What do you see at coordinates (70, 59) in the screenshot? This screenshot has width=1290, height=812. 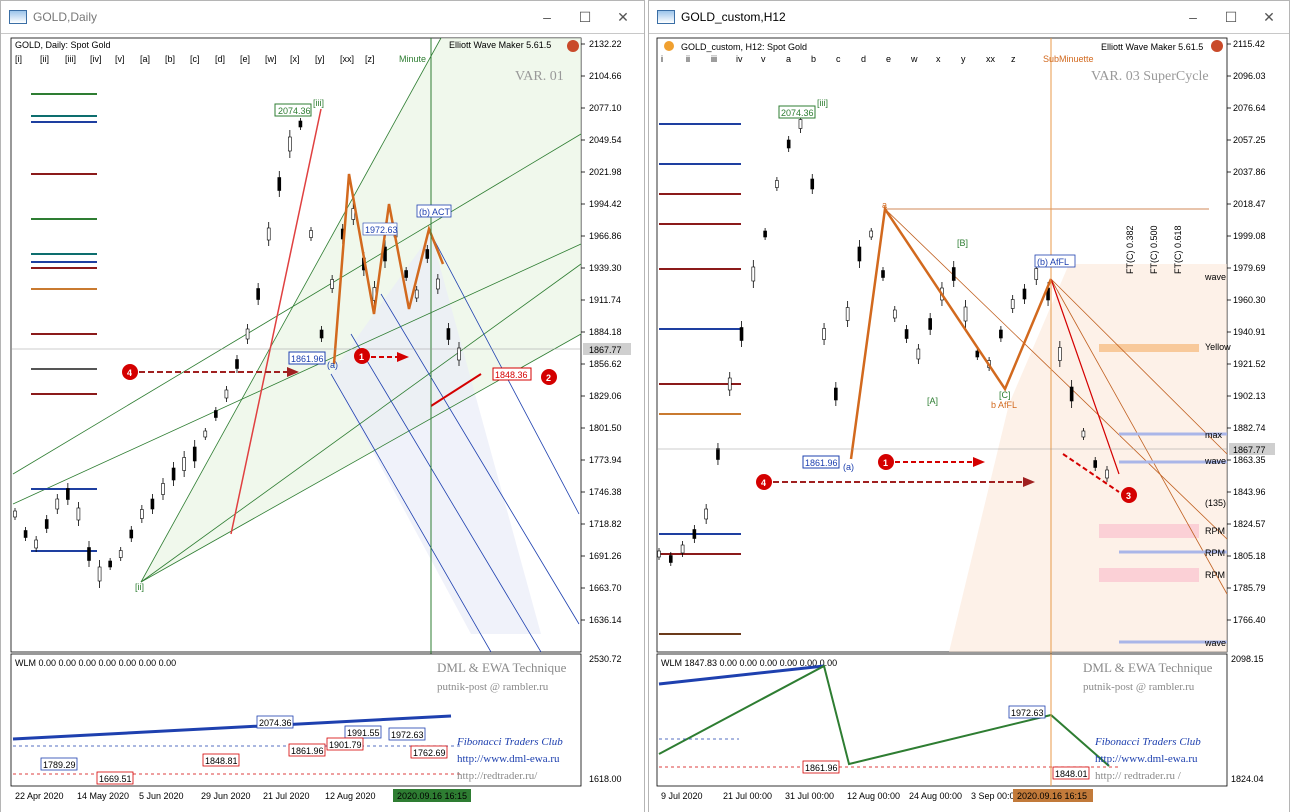 I see `wave-degree-button-3: [iii]` at bounding box center [70, 59].